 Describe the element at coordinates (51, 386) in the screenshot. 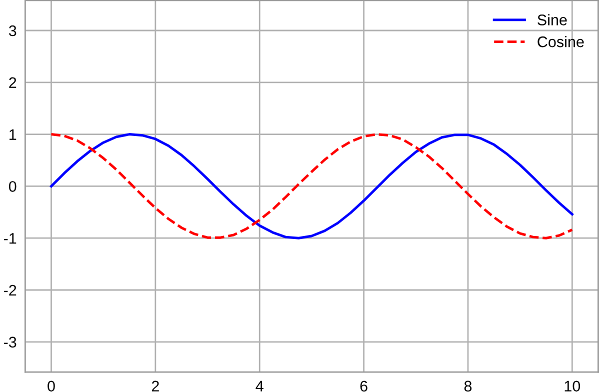

I see `x-tick-label: 0` at that location.